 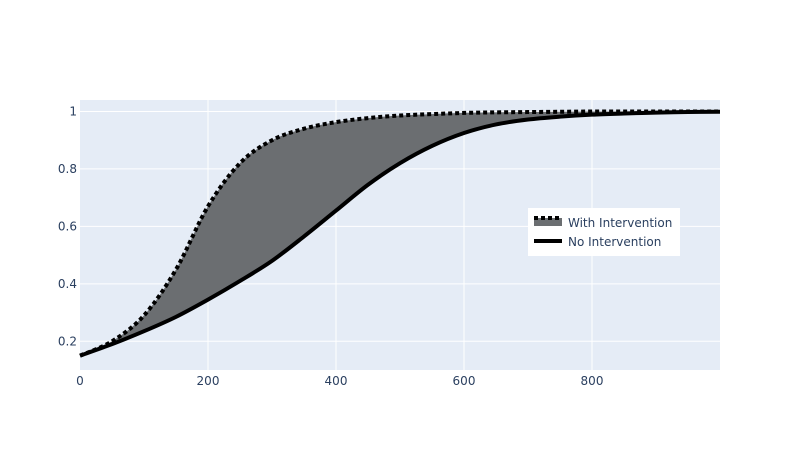 What do you see at coordinates (620, 223) in the screenshot?
I see `legend-label-with-intervention: With Intervention` at bounding box center [620, 223].